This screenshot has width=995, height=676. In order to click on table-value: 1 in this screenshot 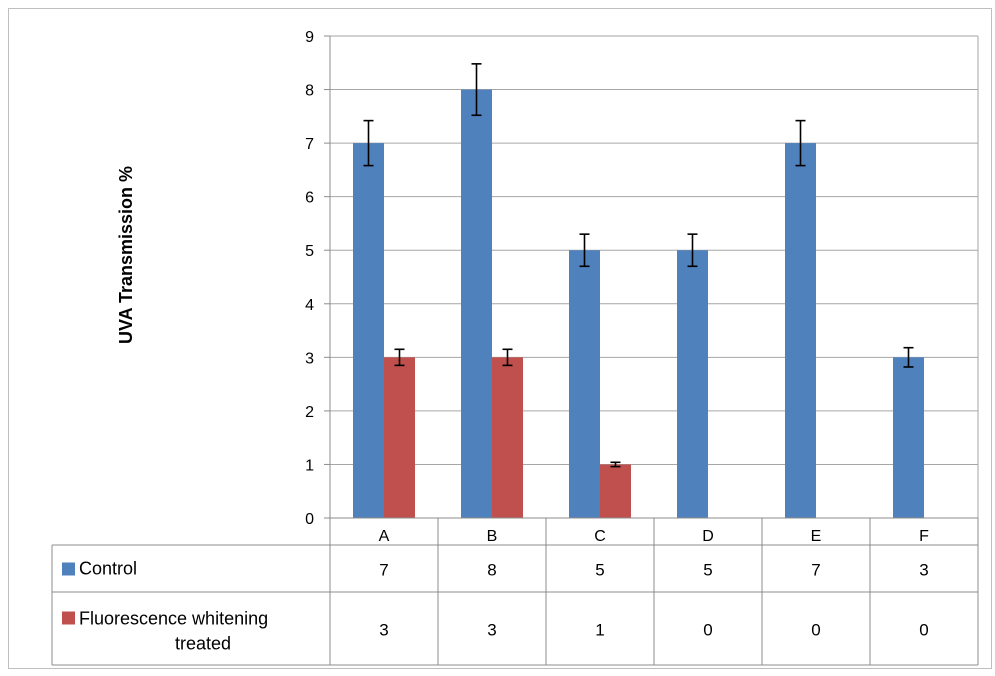, I will do `click(599, 630)`.